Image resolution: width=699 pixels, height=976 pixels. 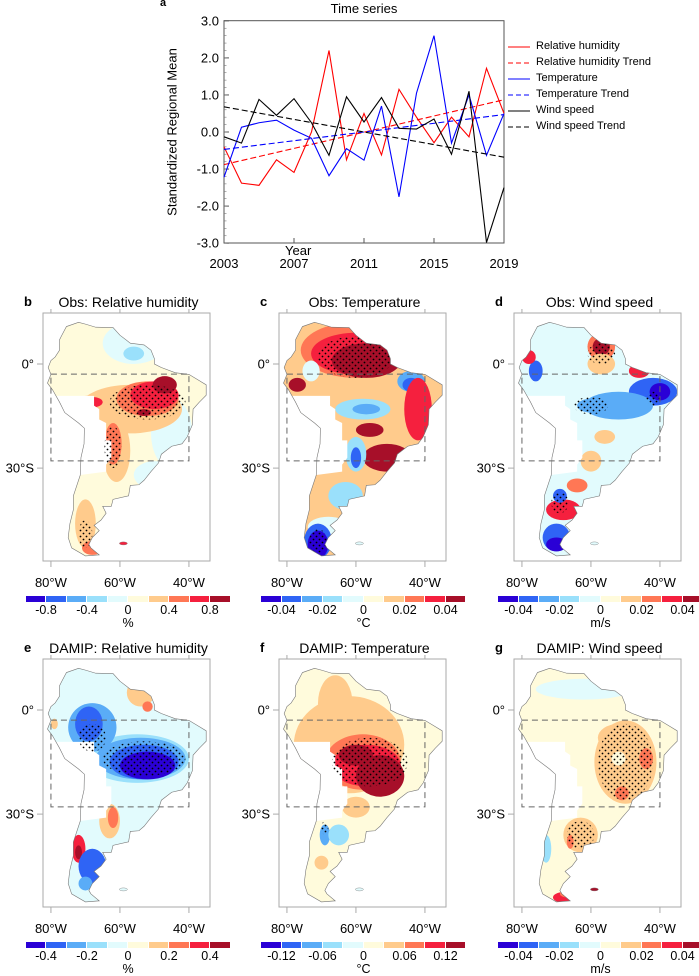 I want to click on colorbar-label: 0.8, so click(x=209, y=610).